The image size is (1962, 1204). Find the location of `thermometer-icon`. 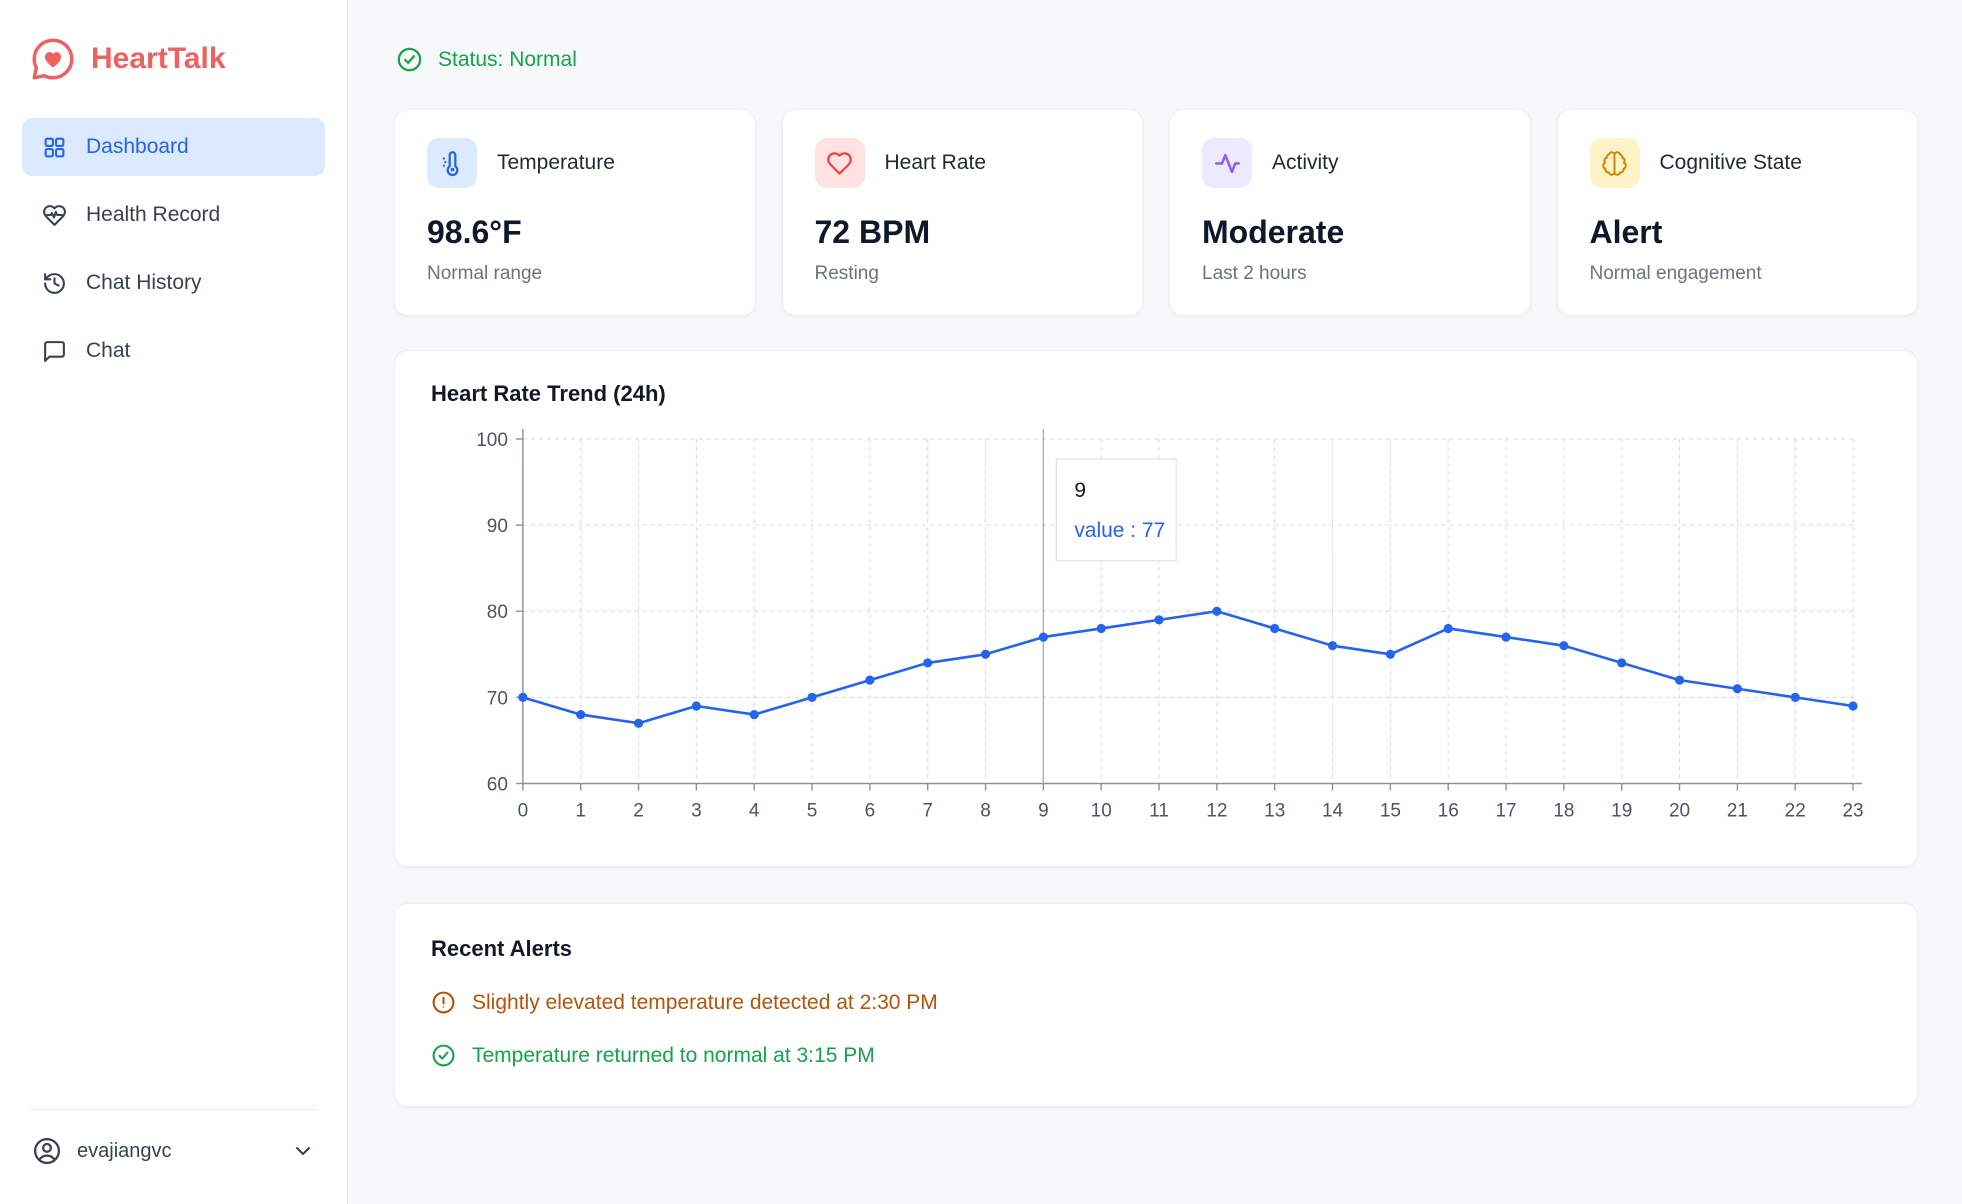

thermometer-icon is located at coordinates (452, 163).